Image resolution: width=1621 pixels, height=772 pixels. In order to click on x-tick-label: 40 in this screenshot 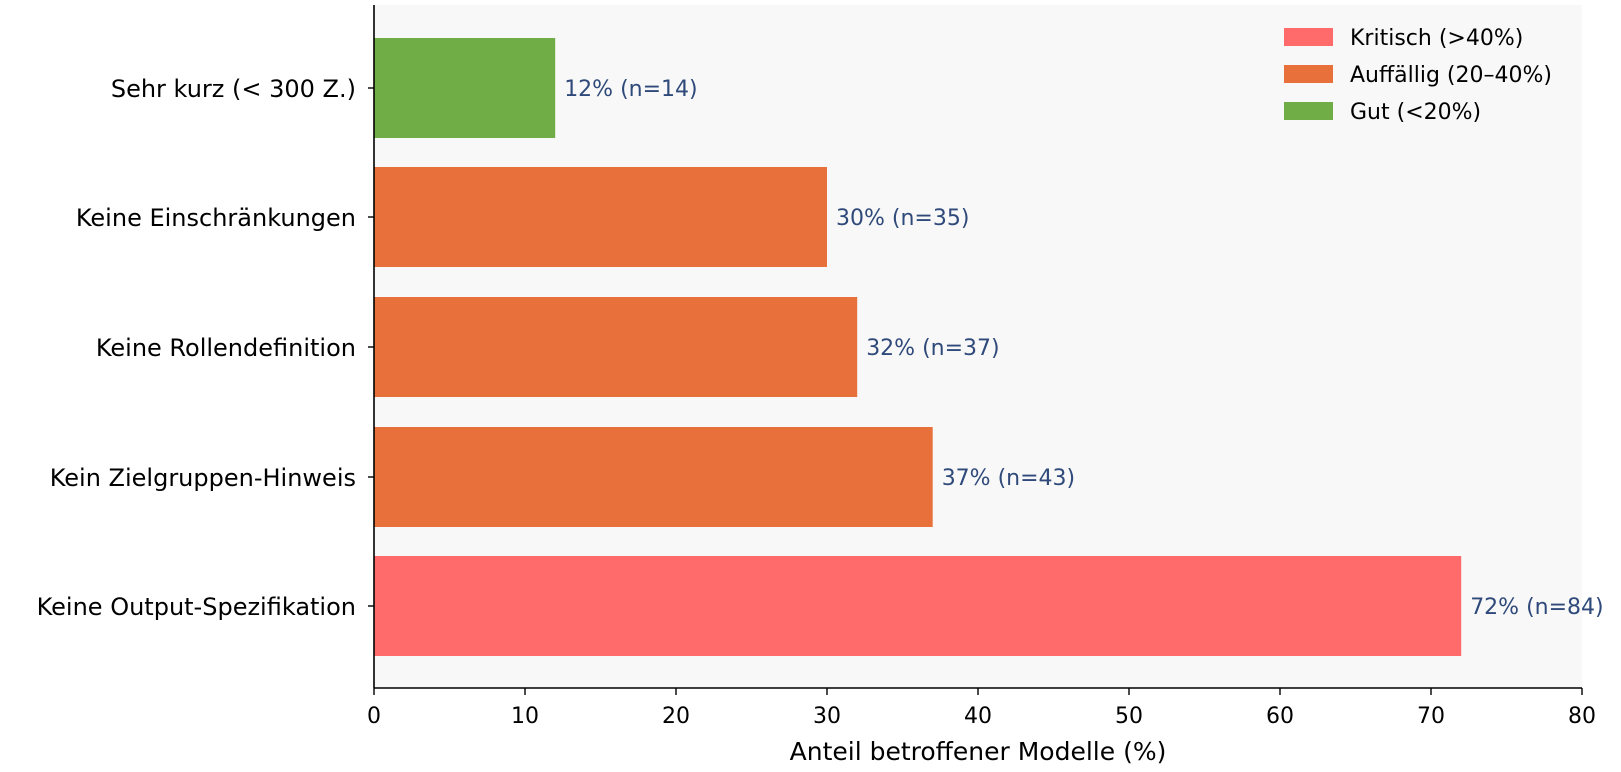, I will do `click(978, 716)`.